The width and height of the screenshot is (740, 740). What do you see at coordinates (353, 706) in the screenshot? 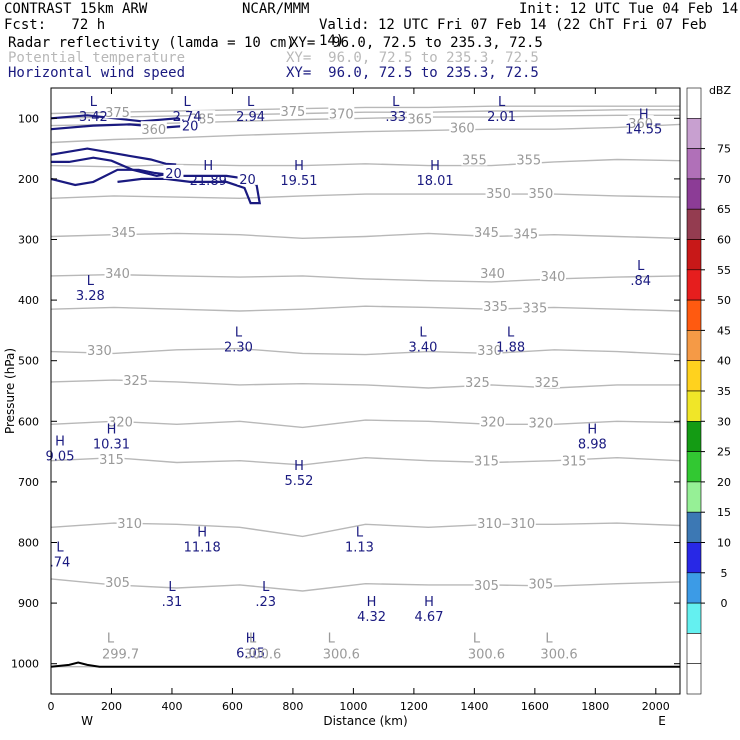
I see `x-tick-label: 1000` at bounding box center [353, 706].